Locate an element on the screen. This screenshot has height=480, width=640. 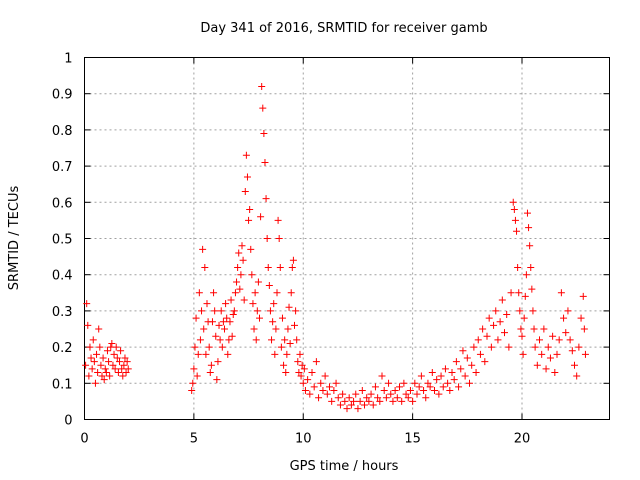
y-tick-label: 0.5 is located at coordinates (62, 240).